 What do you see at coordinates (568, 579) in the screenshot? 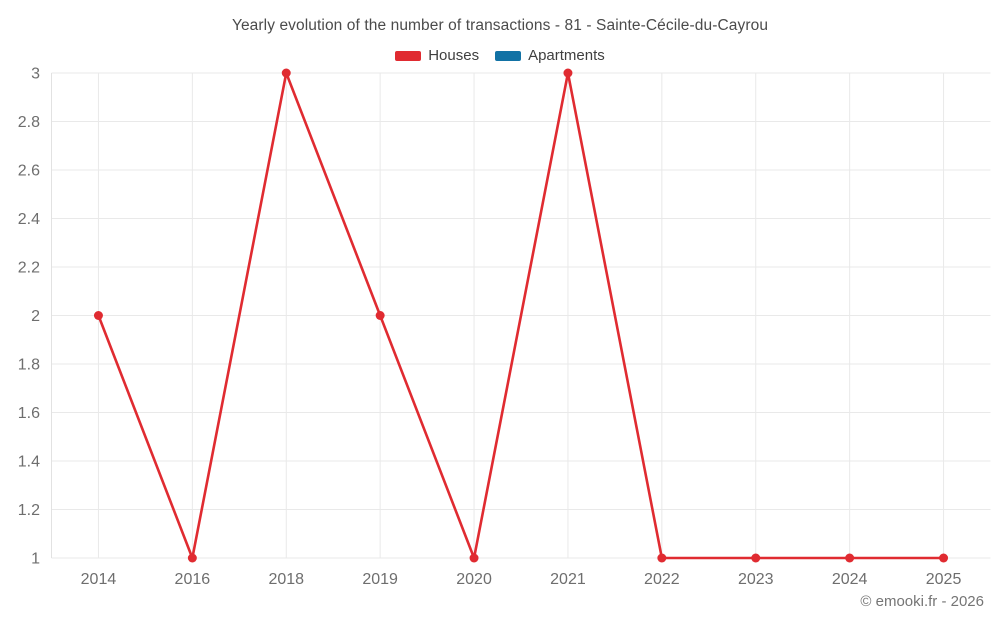
I see `x-tick-label: 2021` at bounding box center [568, 579].